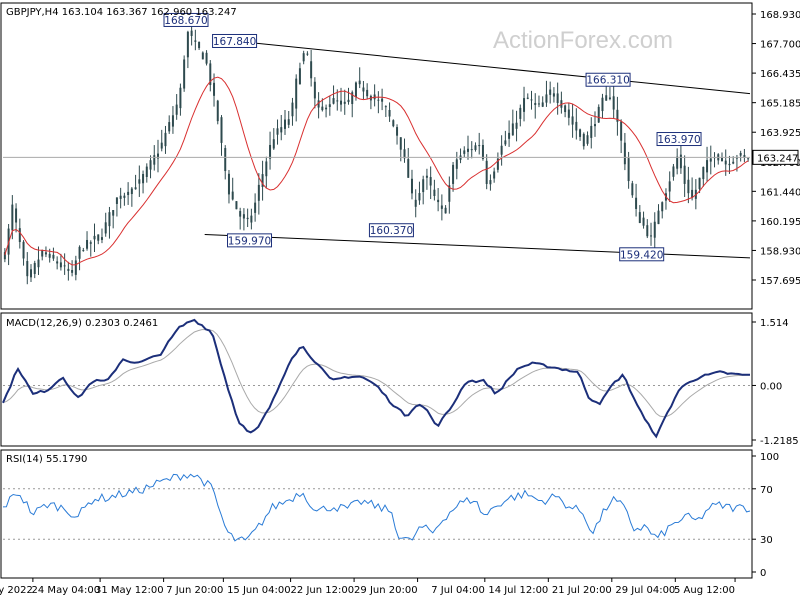  What do you see at coordinates (766, 540) in the screenshot?
I see `rsi-axis-label: 30` at bounding box center [766, 540].